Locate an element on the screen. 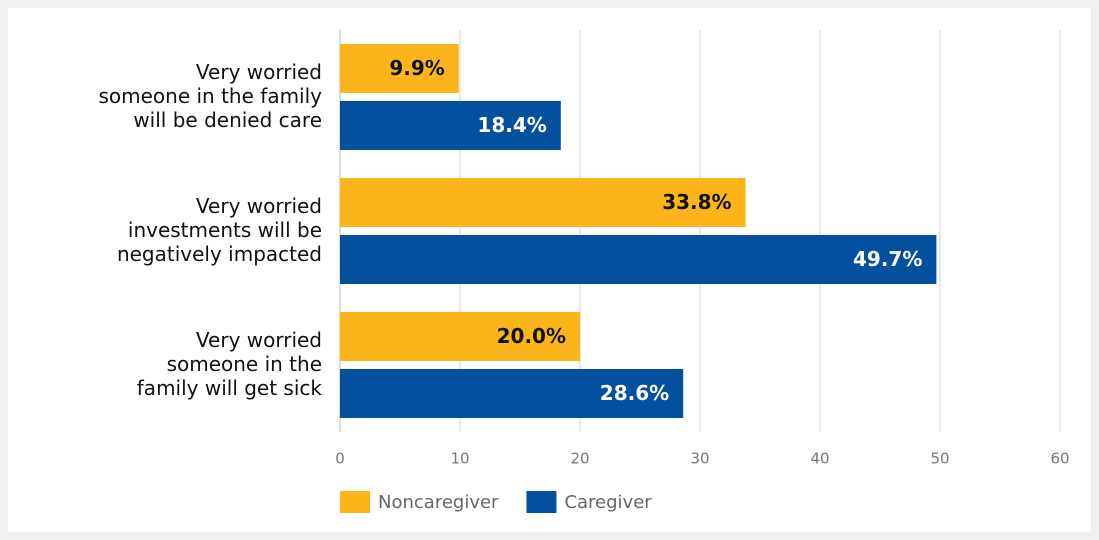 Image resolution: width=1099 pixels, height=540 pixels. value-label: 20.0% is located at coordinates (531, 336).